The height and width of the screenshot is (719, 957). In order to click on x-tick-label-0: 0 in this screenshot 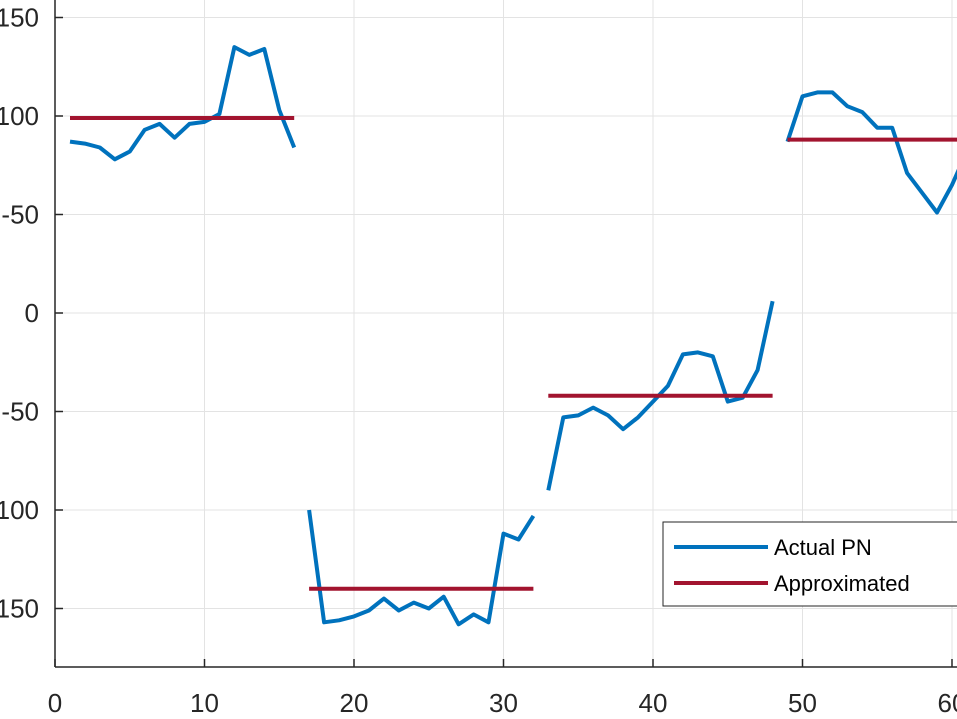, I will do `click(55, 703)`.